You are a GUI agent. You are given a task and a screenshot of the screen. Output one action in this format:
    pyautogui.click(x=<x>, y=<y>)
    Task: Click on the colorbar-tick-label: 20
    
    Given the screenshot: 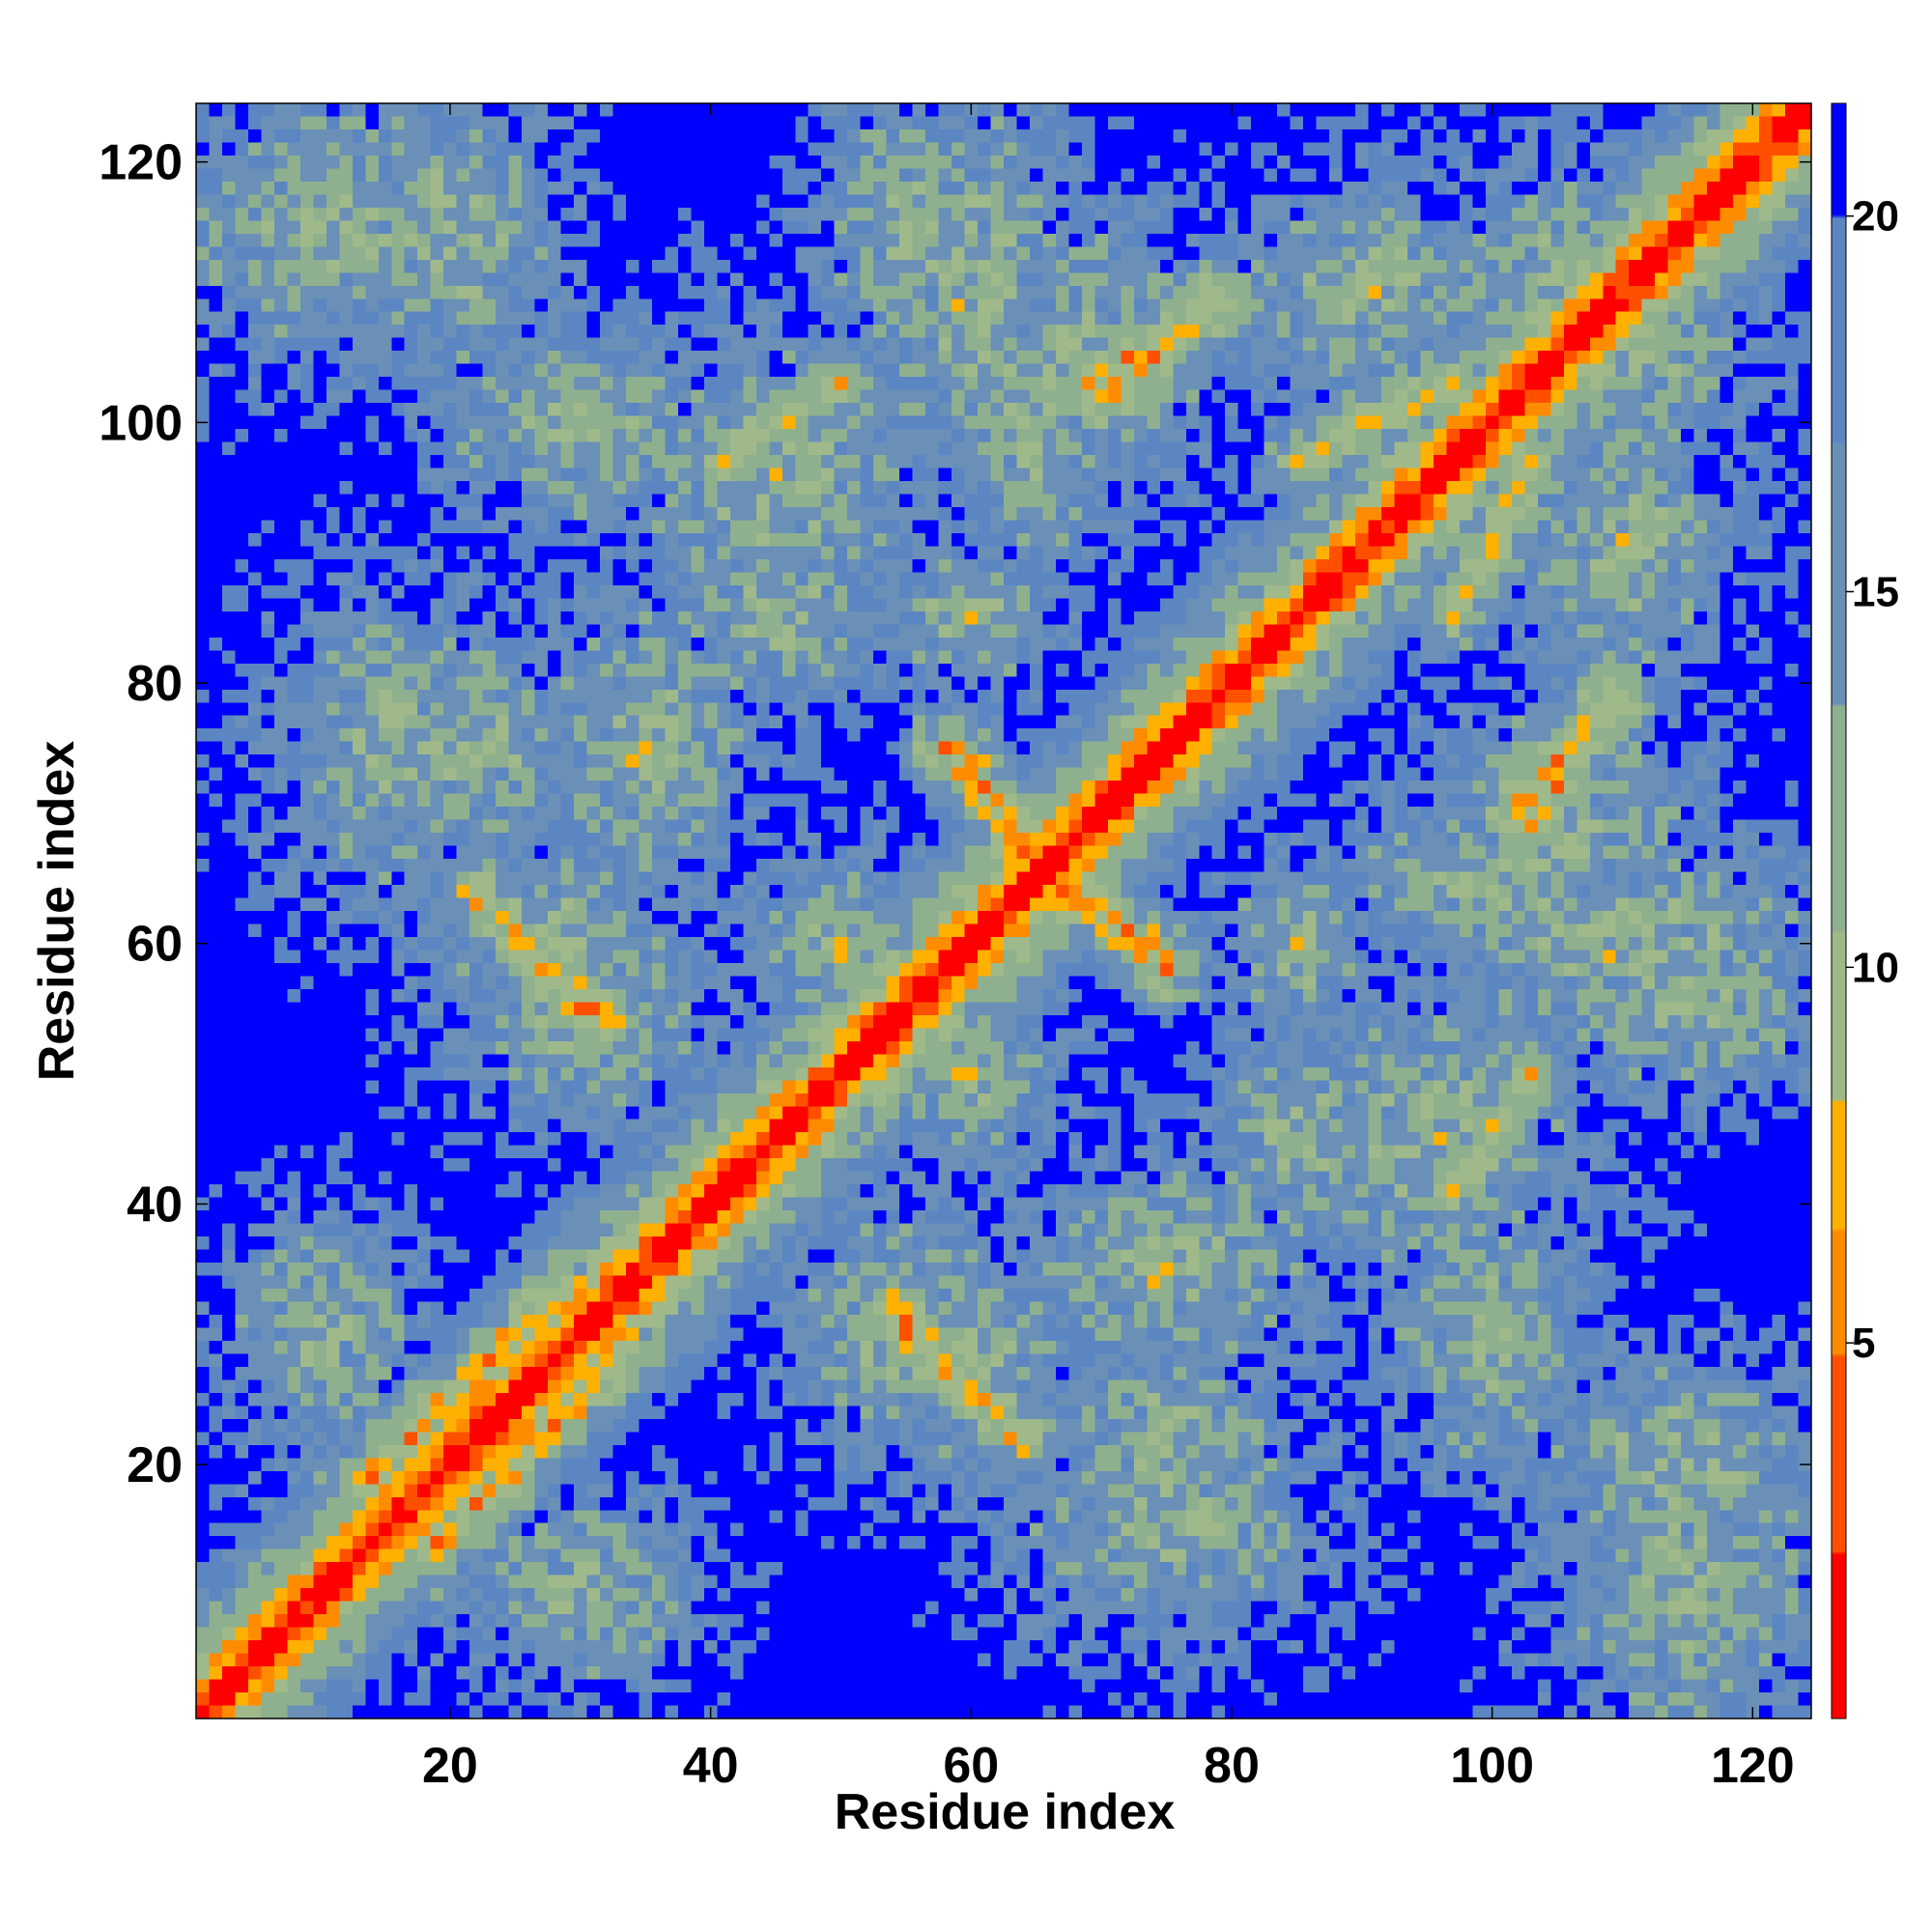 What is the action you would take?
    pyautogui.click(x=1875, y=217)
    